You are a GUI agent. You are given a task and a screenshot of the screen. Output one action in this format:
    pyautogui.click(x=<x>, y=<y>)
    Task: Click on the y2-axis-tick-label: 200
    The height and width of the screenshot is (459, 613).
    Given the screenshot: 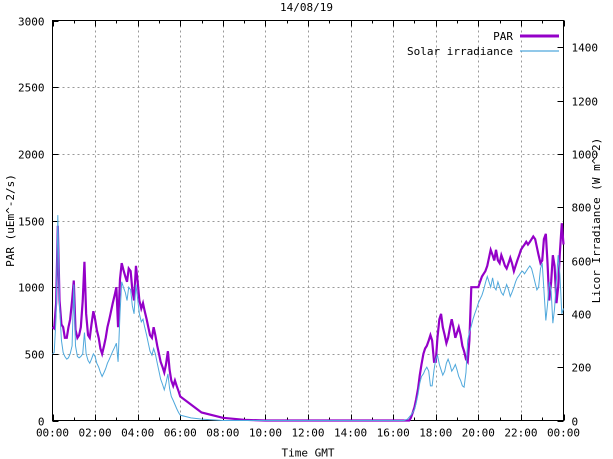 What is the action you would take?
    pyautogui.click(x=582, y=368)
    